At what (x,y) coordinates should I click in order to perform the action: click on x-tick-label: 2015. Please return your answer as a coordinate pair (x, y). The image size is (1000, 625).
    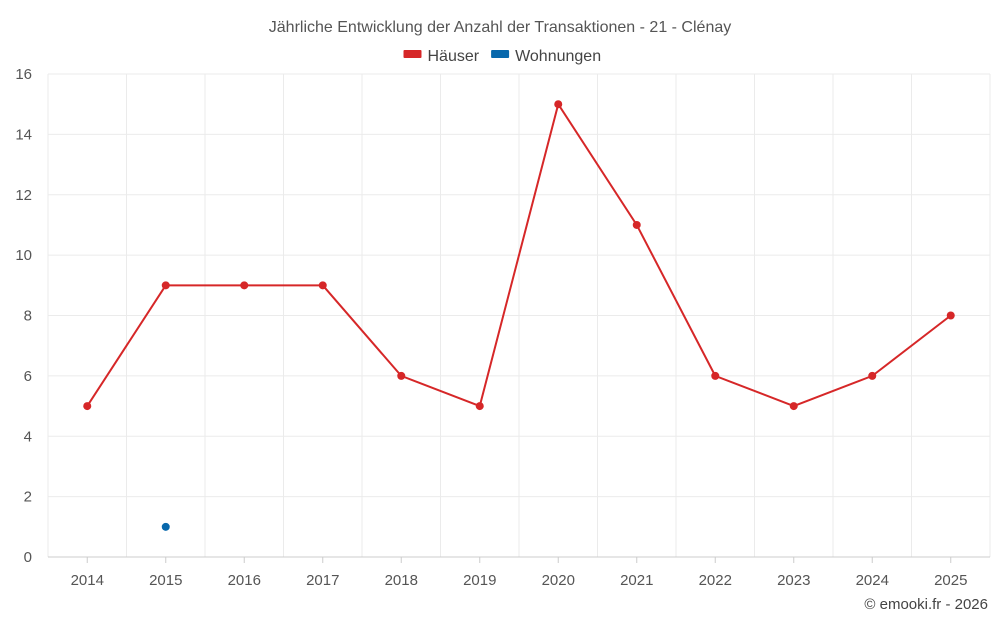
    Looking at the image, I should click on (165, 580).